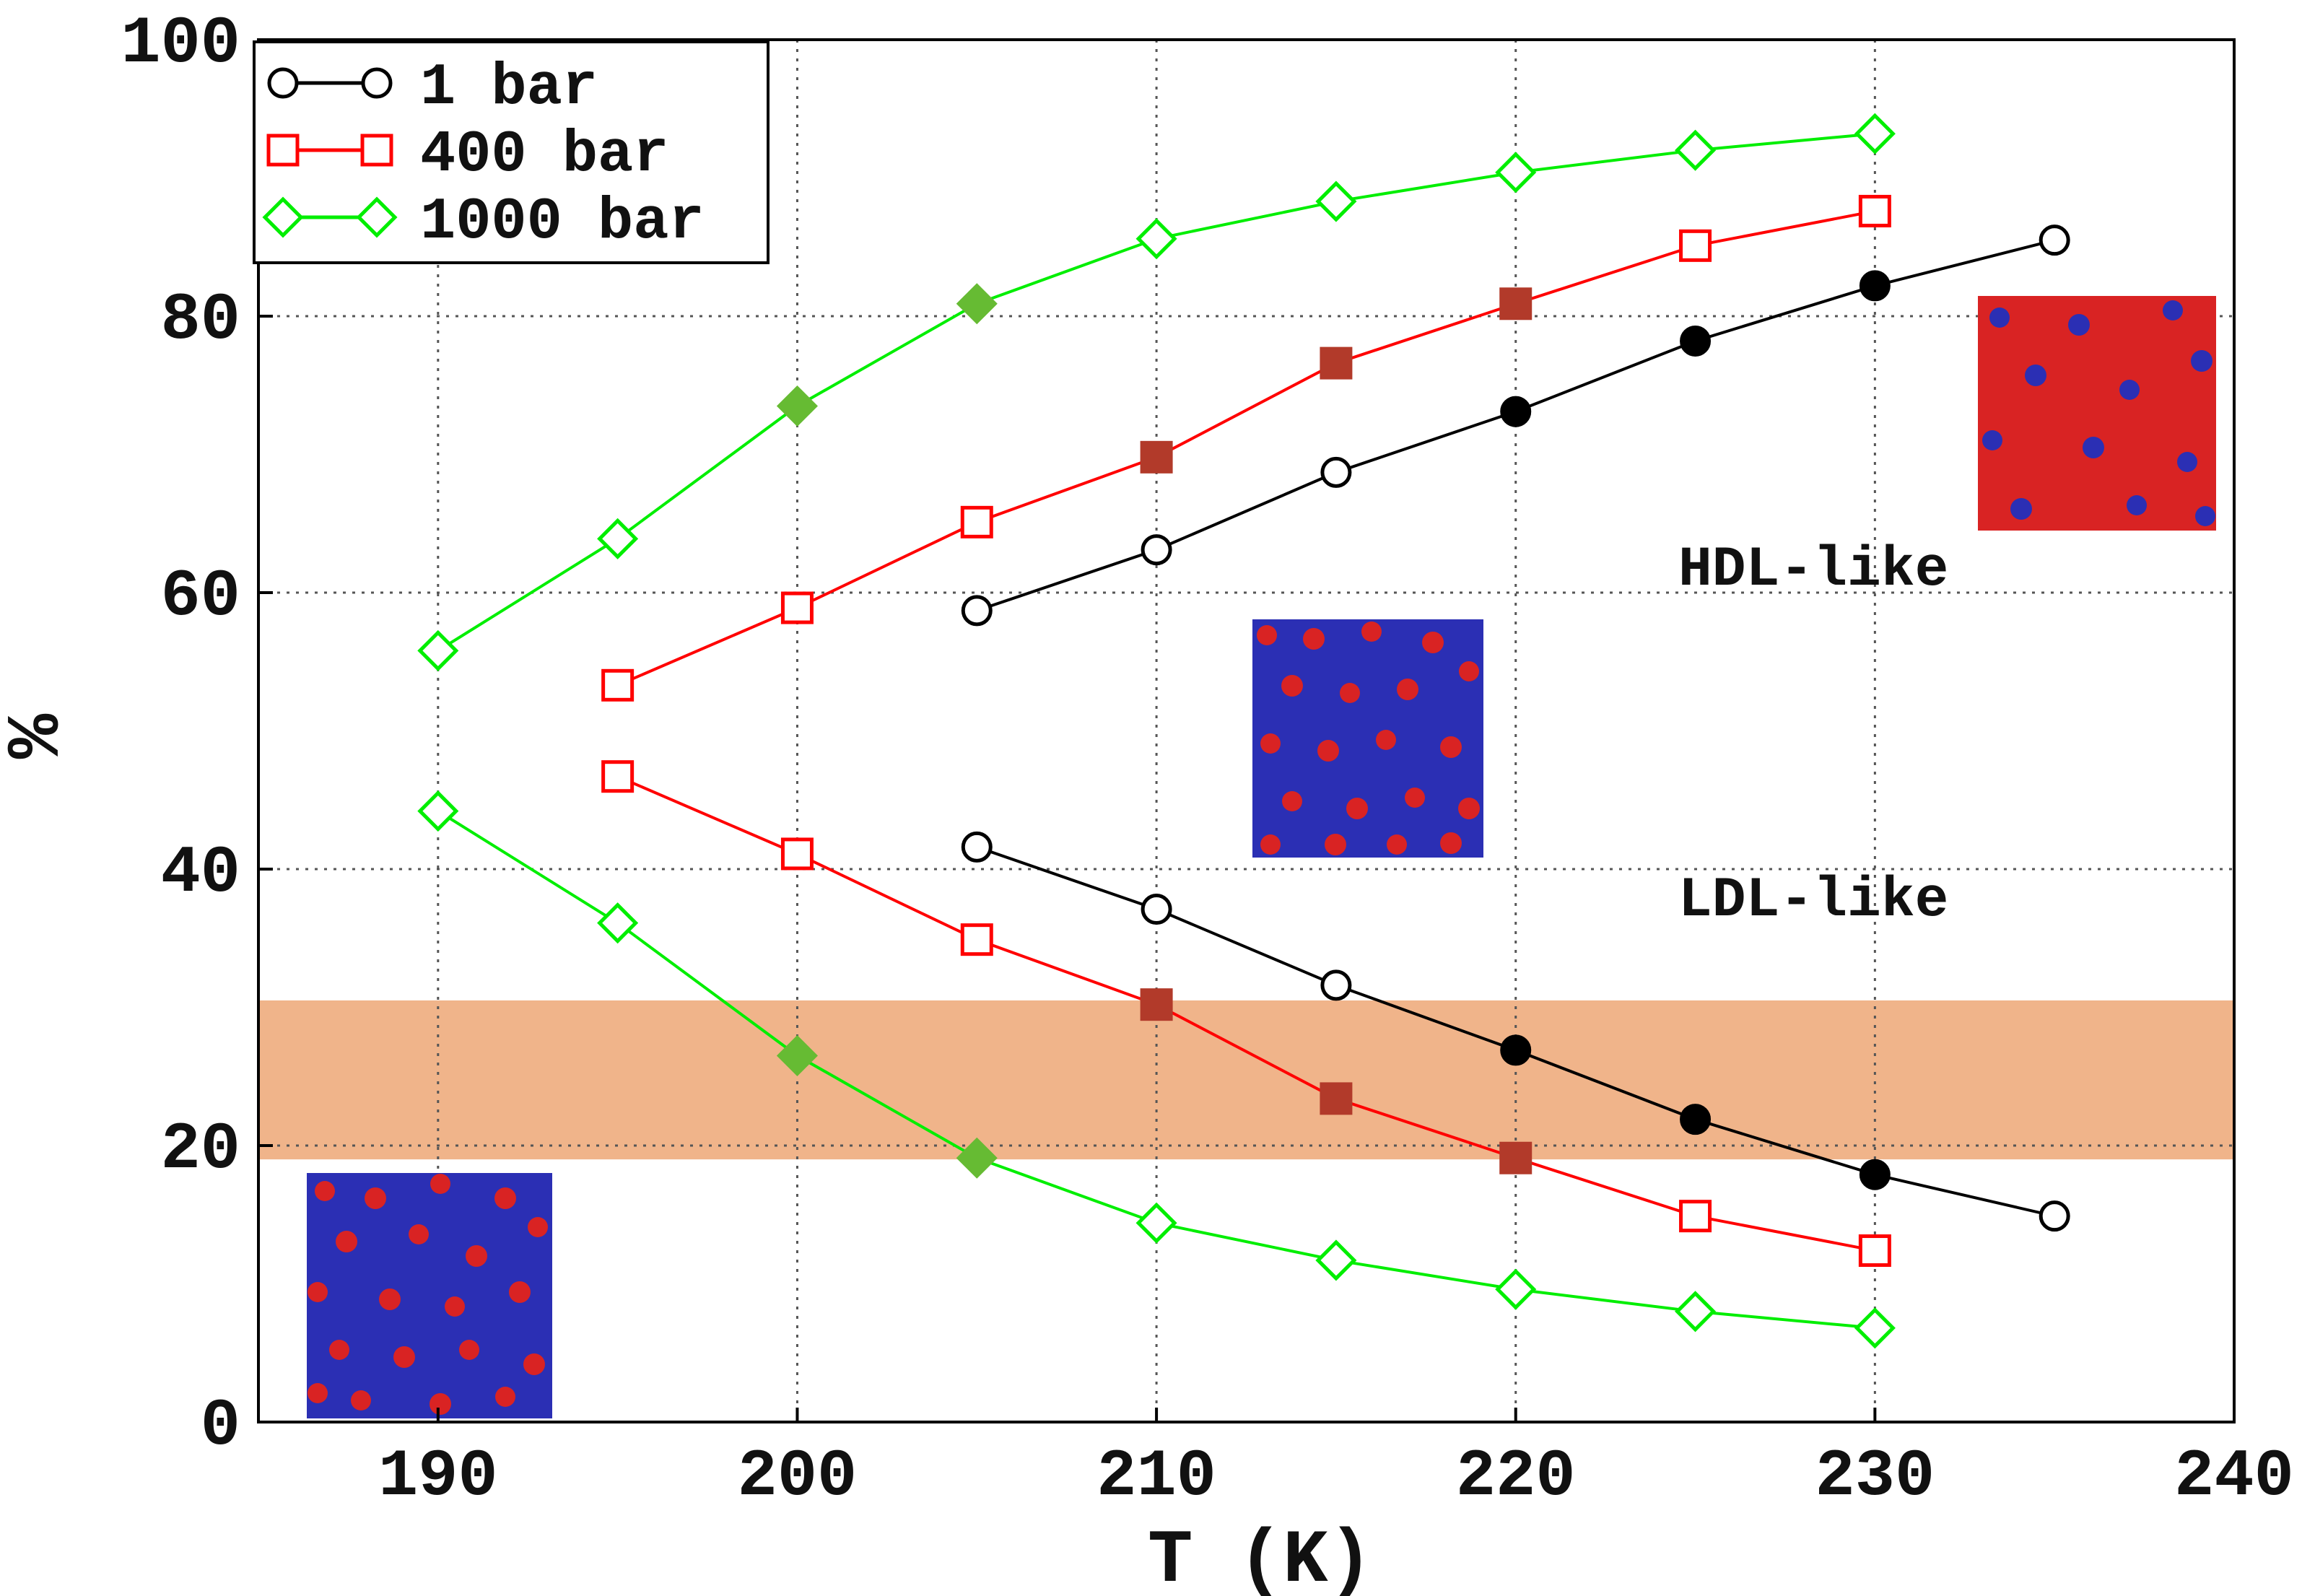 This screenshot has height=1596, width=2315. I want to click on x-tick-label: 210, so click(1157, 1477).